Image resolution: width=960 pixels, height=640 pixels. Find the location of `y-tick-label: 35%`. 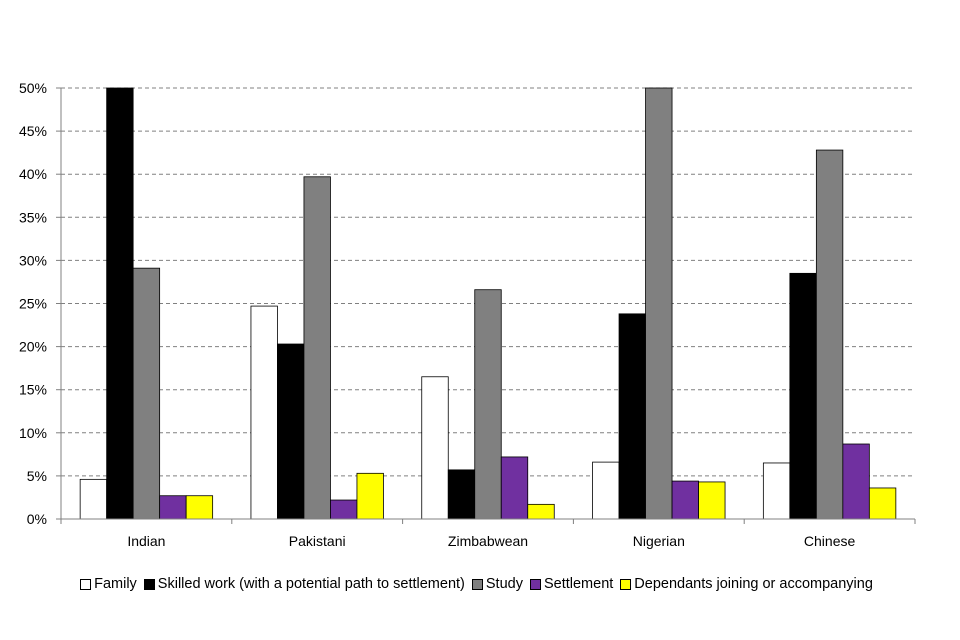

y-tick-label: 35% is located at coordinates (33, 217).